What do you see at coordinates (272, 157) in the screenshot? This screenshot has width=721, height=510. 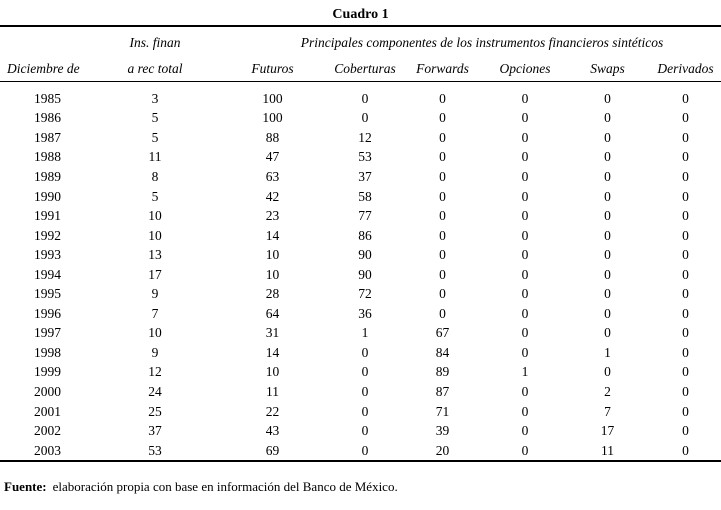 I see `value-cell: 47` at bounding box center [272, 157].